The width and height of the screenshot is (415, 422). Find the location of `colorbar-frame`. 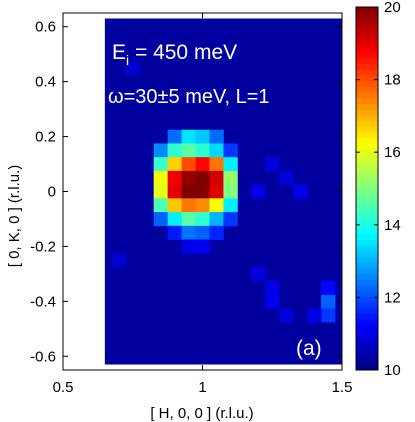

colorbar-frame is located at coordinates (367, 188).